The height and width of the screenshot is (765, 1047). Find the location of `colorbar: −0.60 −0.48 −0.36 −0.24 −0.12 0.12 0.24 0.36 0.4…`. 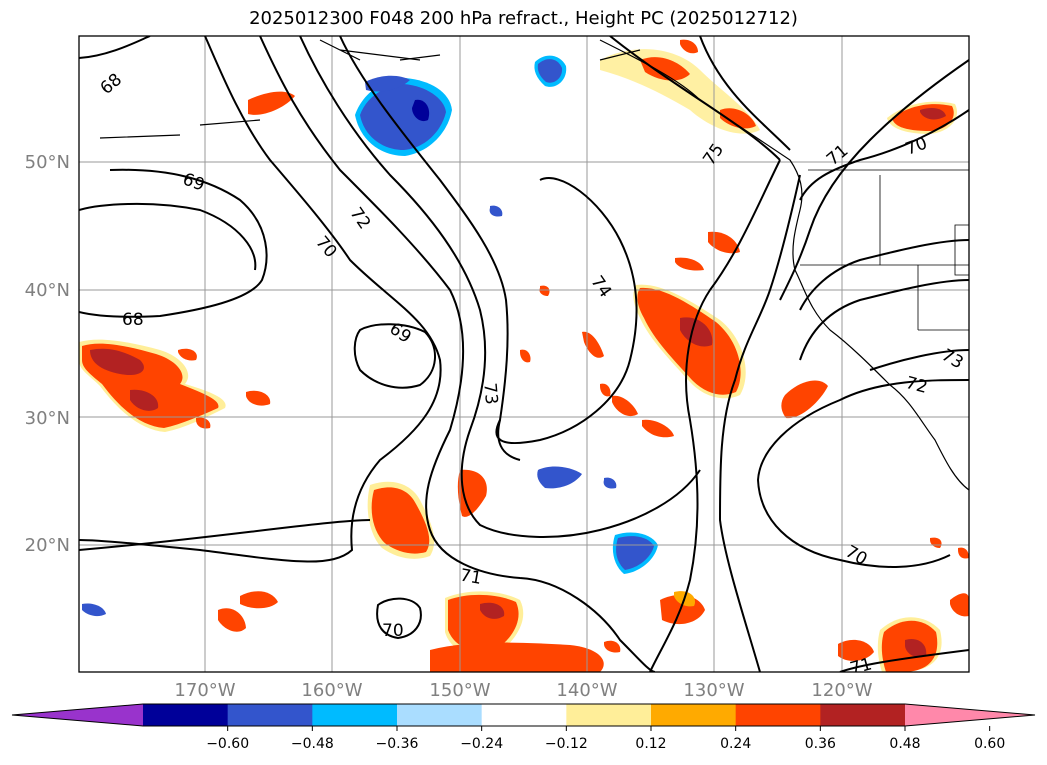

colorbar: −0.60 −0.48 −0.36 −0.24 −0.12 0.12 0.24 0.36 0.4… is located at coordinates (523, 727).